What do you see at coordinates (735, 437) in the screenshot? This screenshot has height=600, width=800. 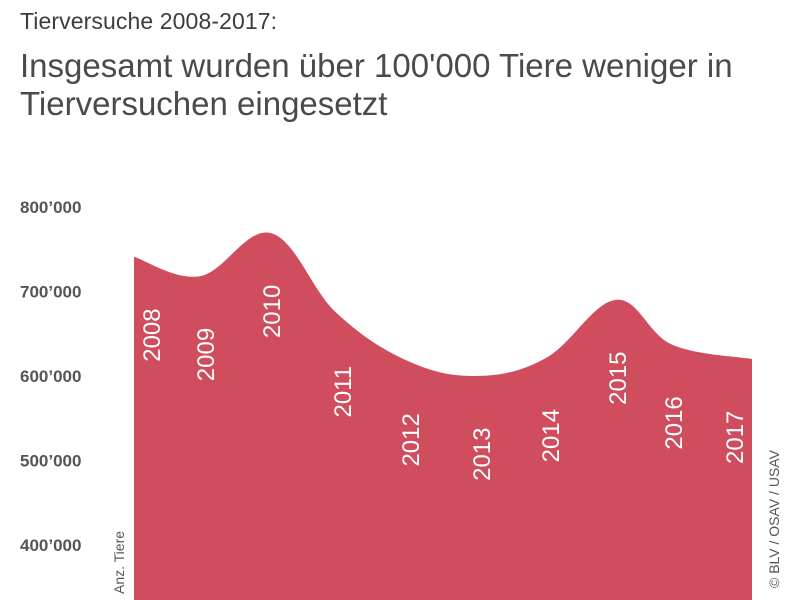 I see `year-data-label: 2017` at bounding box center [735, 437].